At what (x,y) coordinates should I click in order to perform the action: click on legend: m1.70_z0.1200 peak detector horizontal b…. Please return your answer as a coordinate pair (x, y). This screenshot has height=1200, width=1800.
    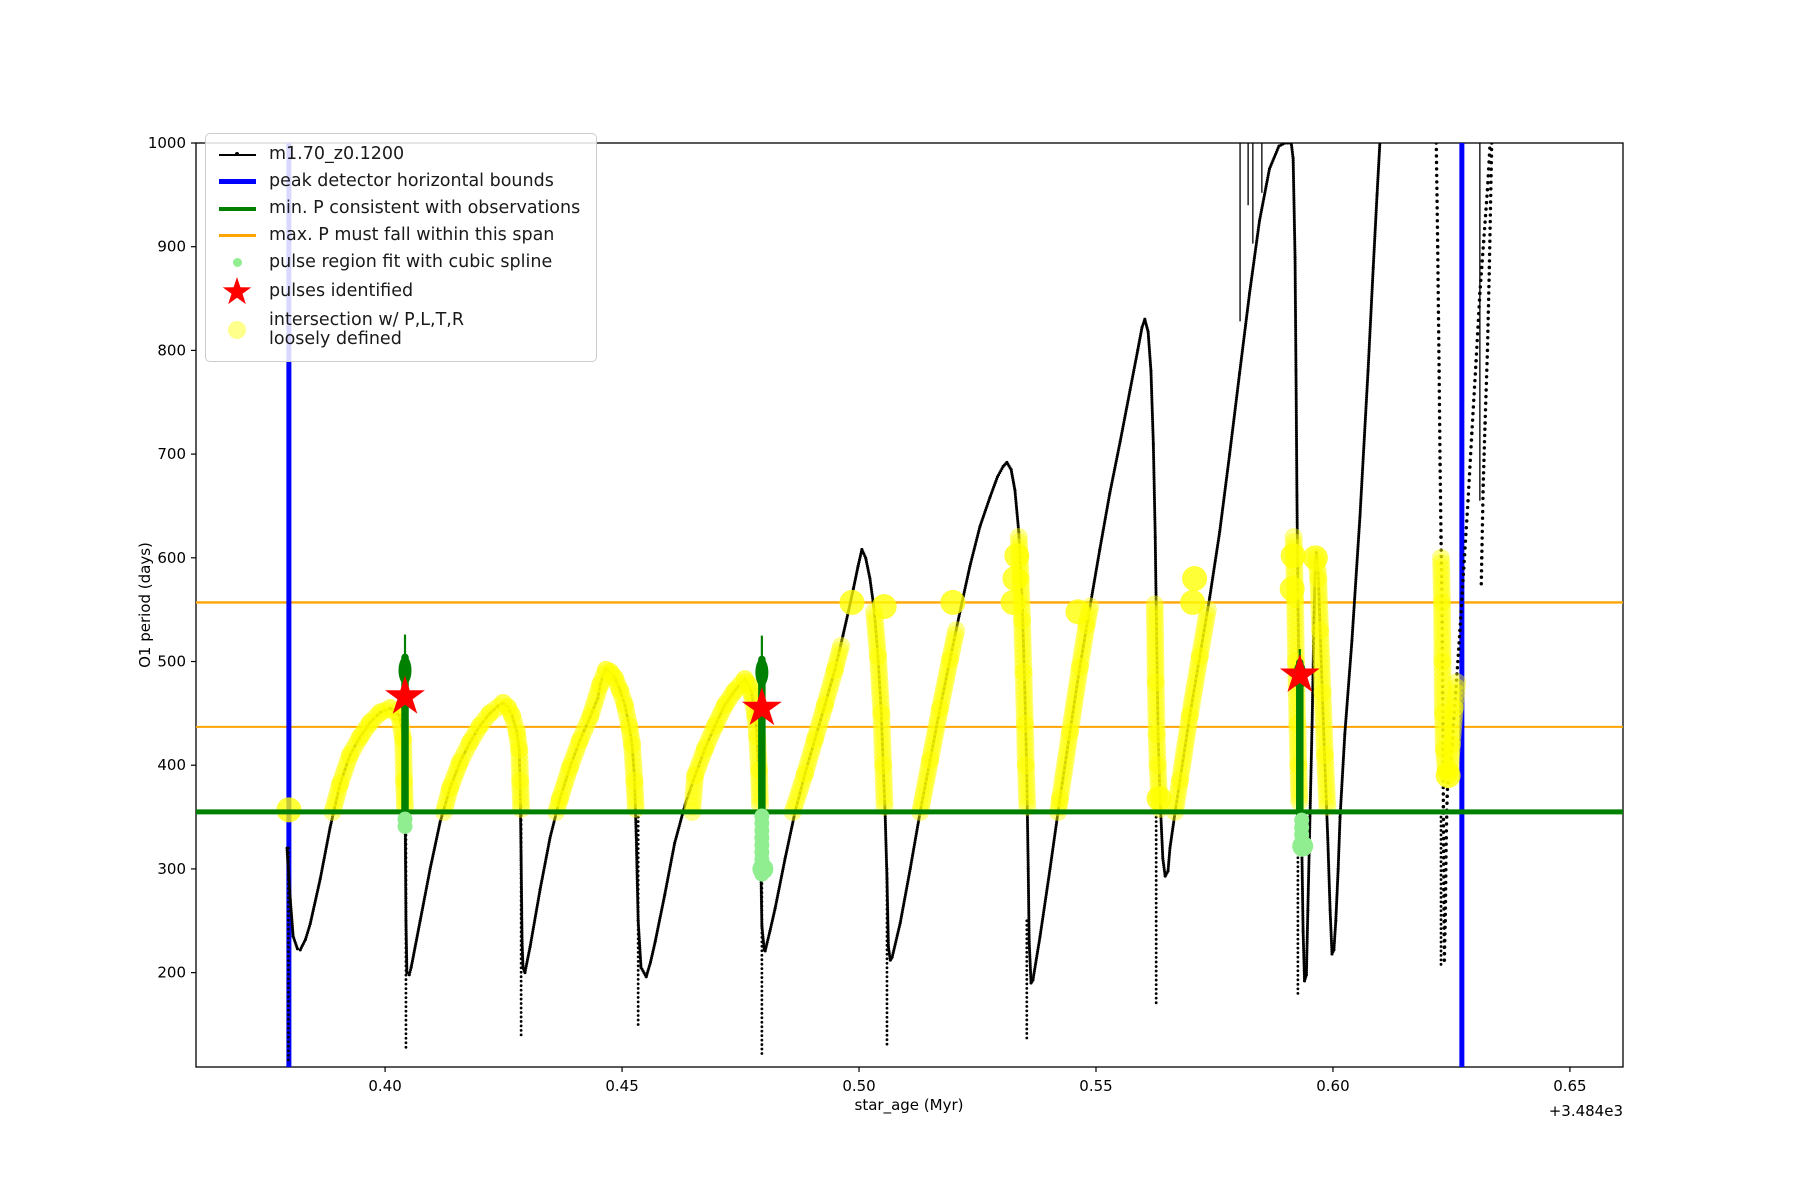
    Looking at the image, I should click on (401, 247).